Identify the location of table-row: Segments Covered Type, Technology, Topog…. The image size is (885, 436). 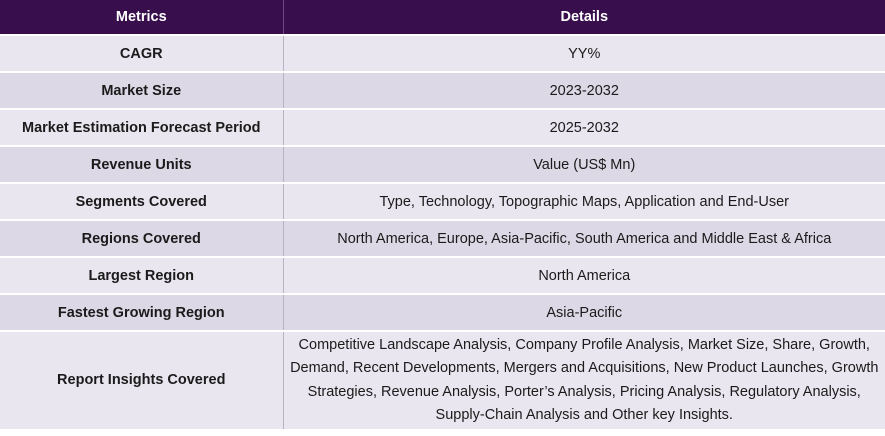
(442, 201).